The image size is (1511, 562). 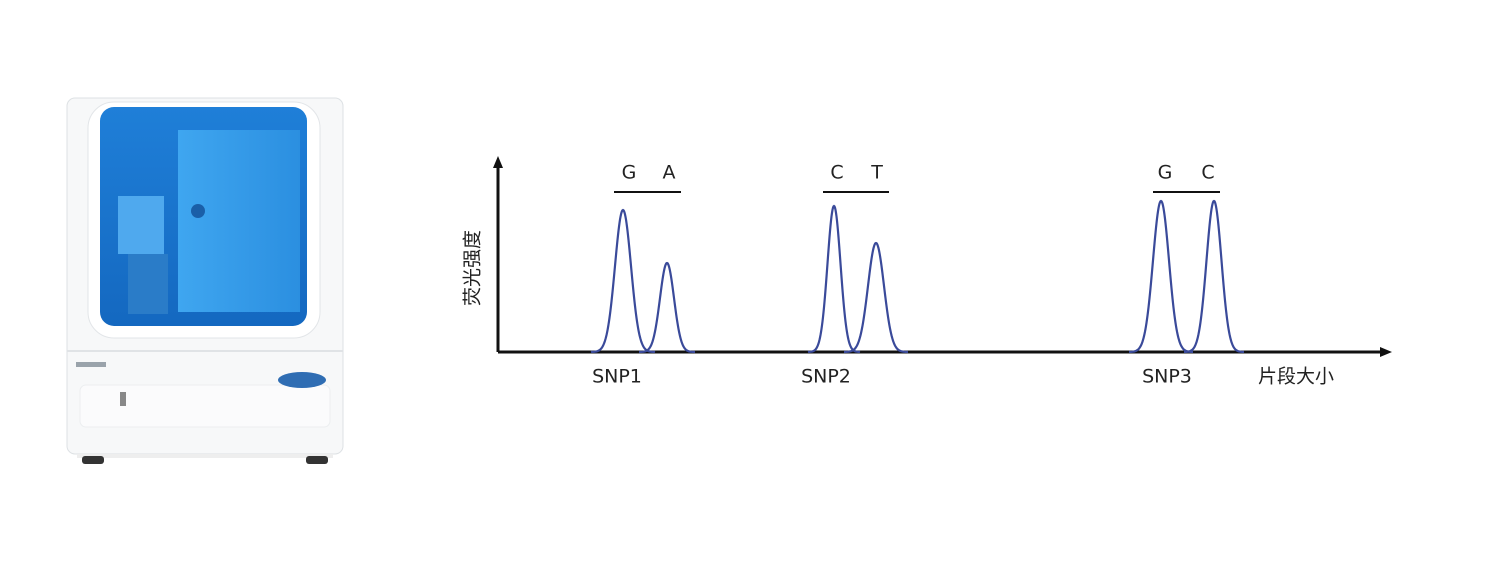 I want to click on snp-label: SNP1, so click(x=617, y=377).